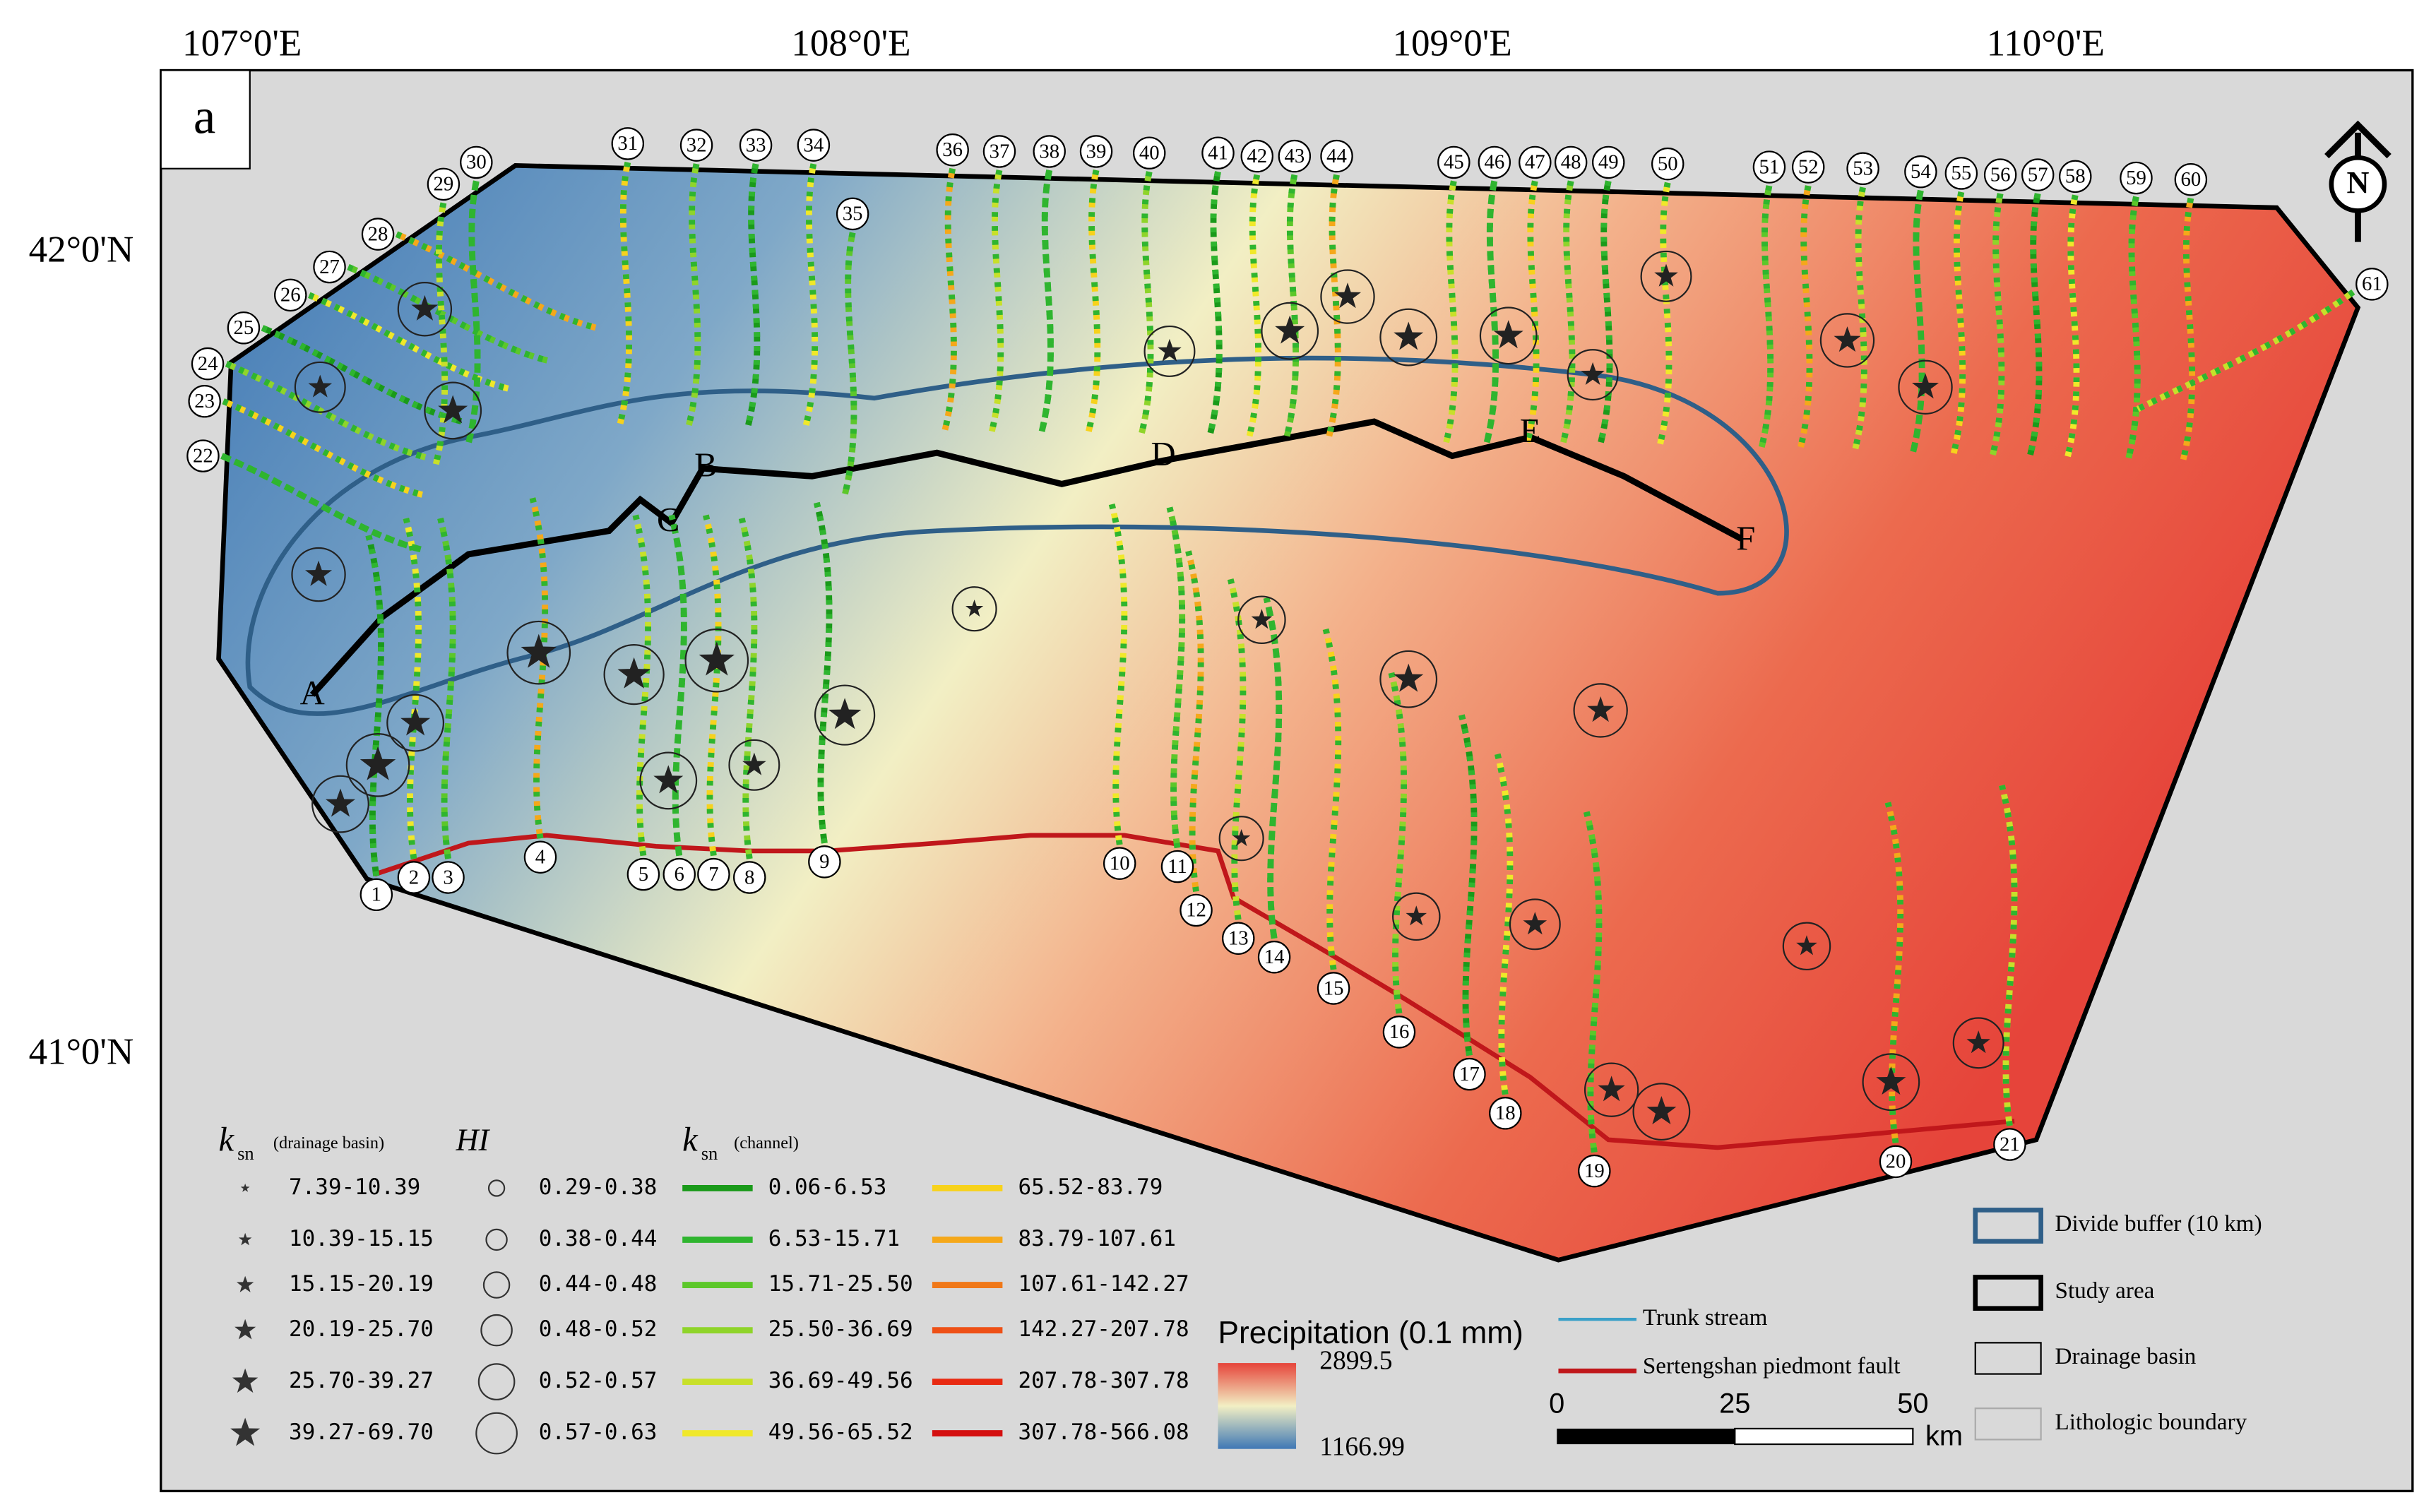 This screenshot has width=2436, height=1512. Describe the element at coordinates (627, 143) in the screenshot. I see `basin-number: 31` at that location.